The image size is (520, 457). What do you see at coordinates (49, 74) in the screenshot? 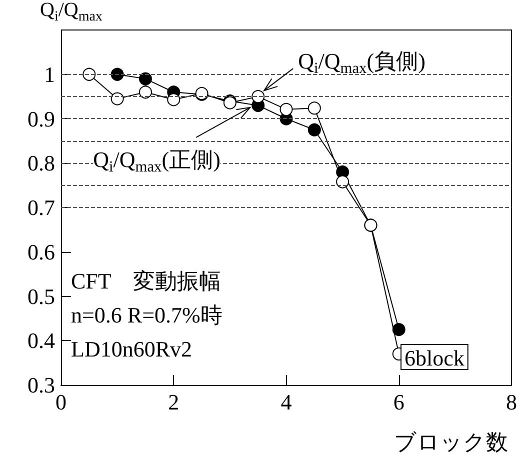
I see `y-tick-label: 1` at bounding box center [49, 74].